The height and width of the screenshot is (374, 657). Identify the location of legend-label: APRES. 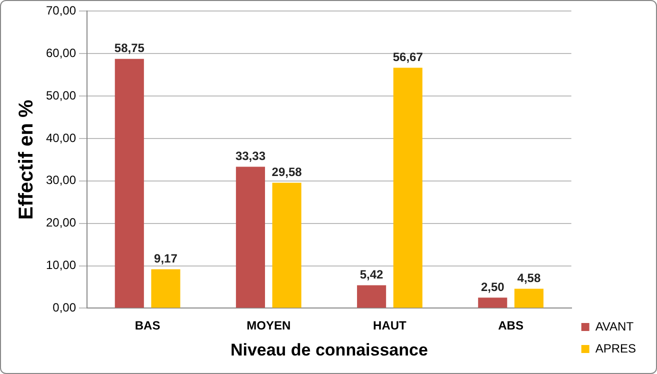
(615, 348).